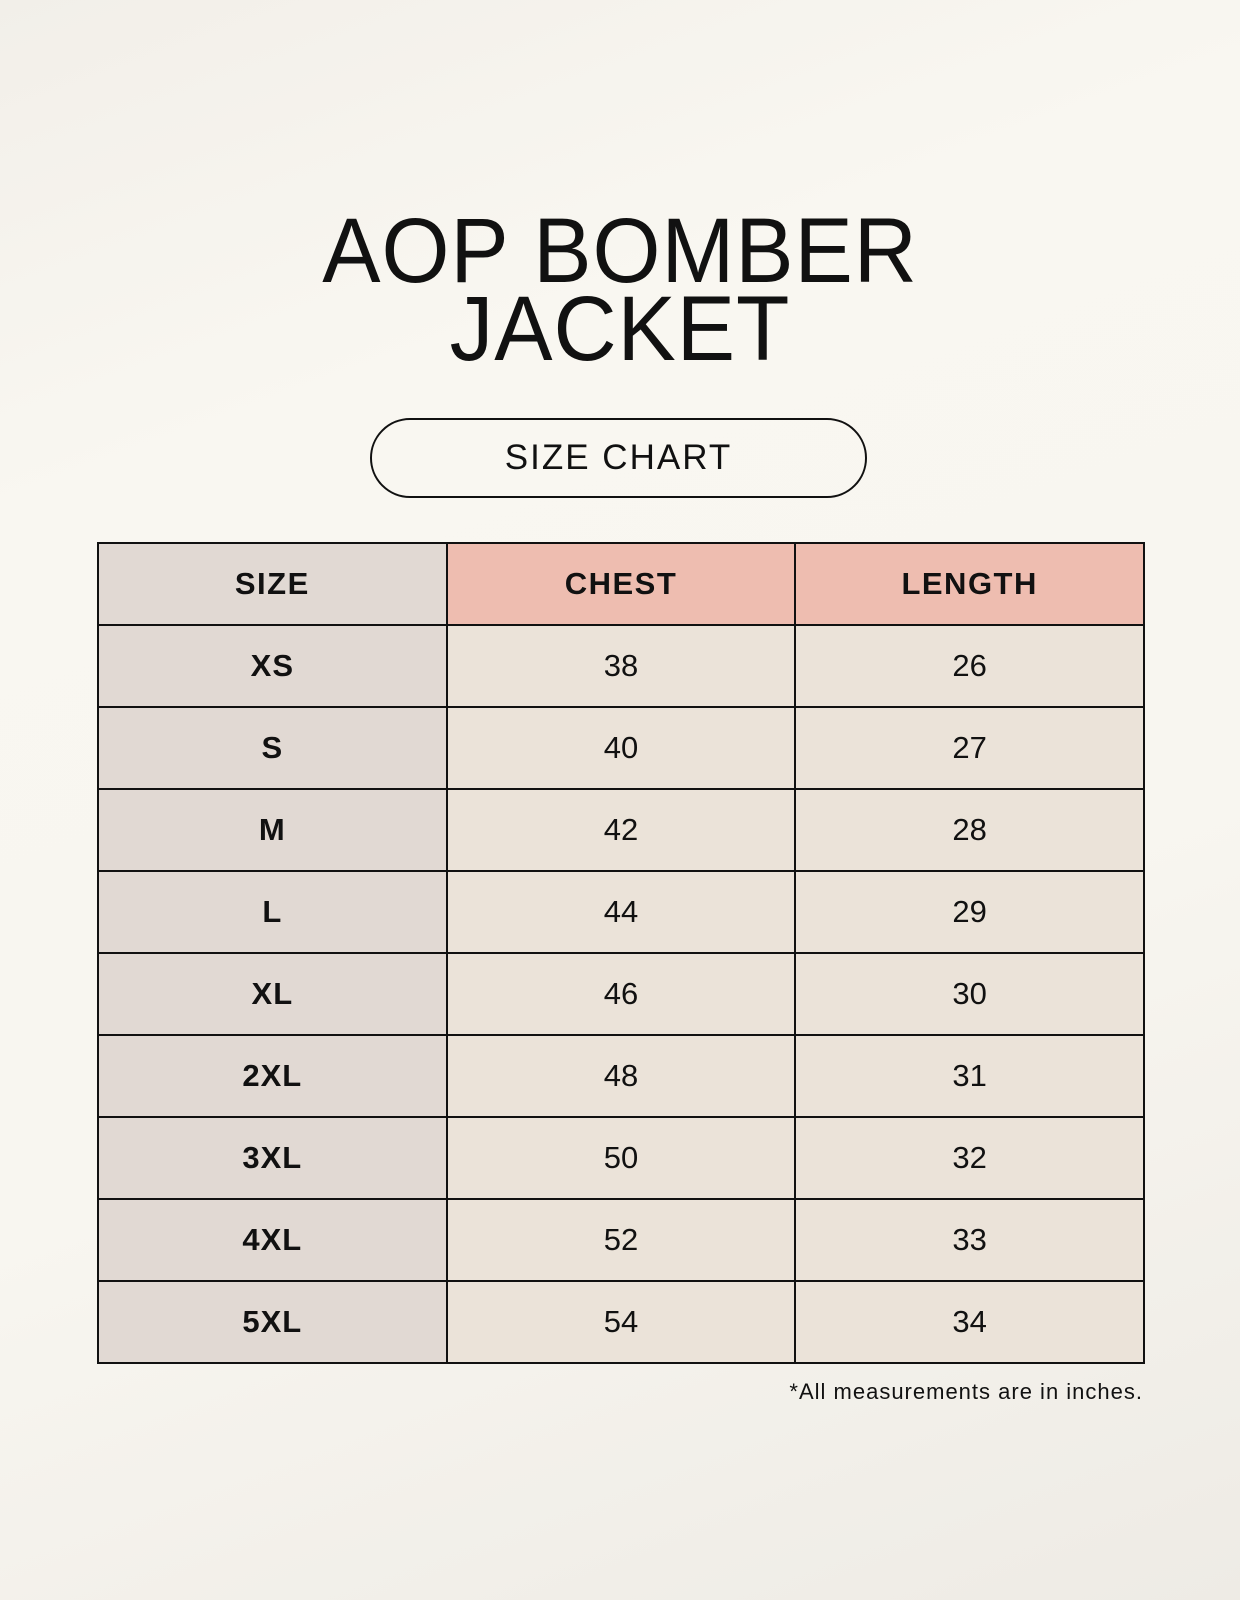  I want to click on cell-size: 5XL, so click(272, 1322).